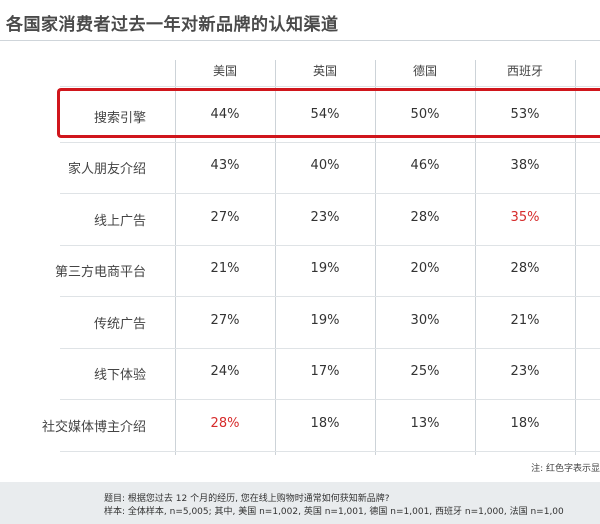 This screenshot has width=600, height=524. Describe the element at coordinates (106, 170) in the screenshot. I see `row-label: 家人朋友介绍` at that location.